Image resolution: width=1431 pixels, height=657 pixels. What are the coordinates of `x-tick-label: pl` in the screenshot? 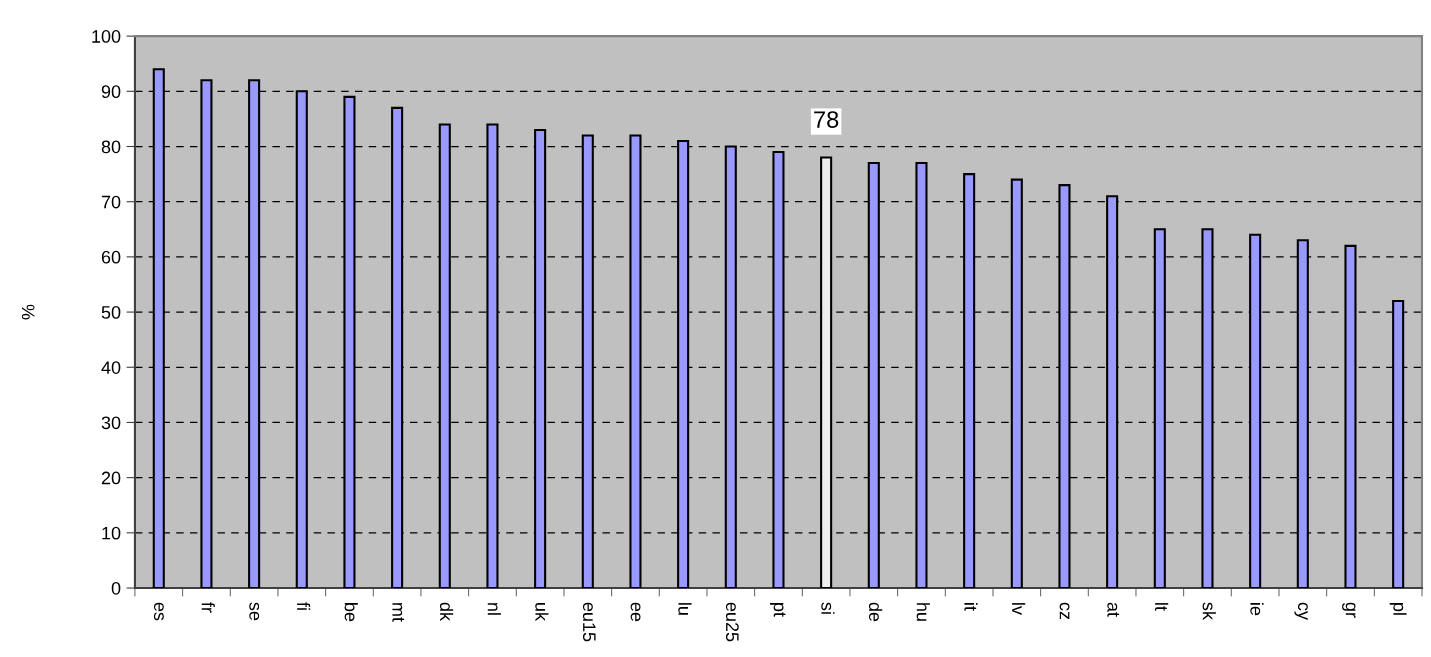 It's located at (1398, 609).